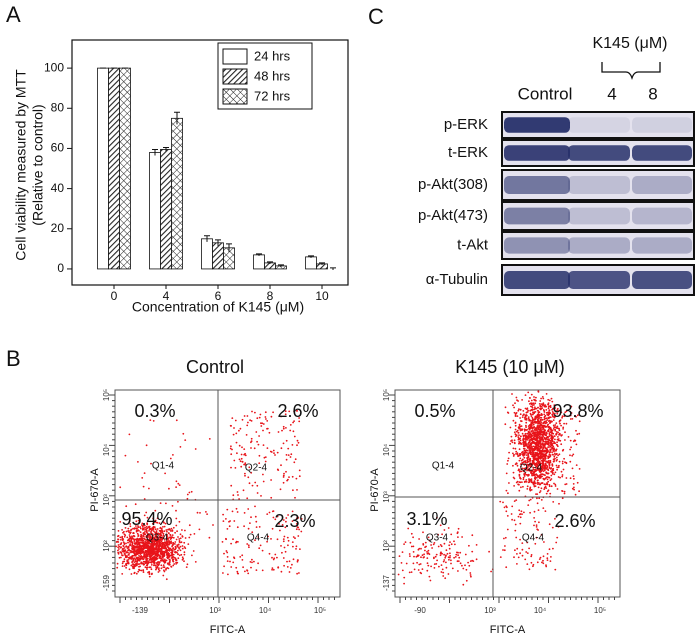  What do you see at coordinates (322, 296) in the screenshot?
I see `x-tick-label: 10` at bounding box center [322, 296].